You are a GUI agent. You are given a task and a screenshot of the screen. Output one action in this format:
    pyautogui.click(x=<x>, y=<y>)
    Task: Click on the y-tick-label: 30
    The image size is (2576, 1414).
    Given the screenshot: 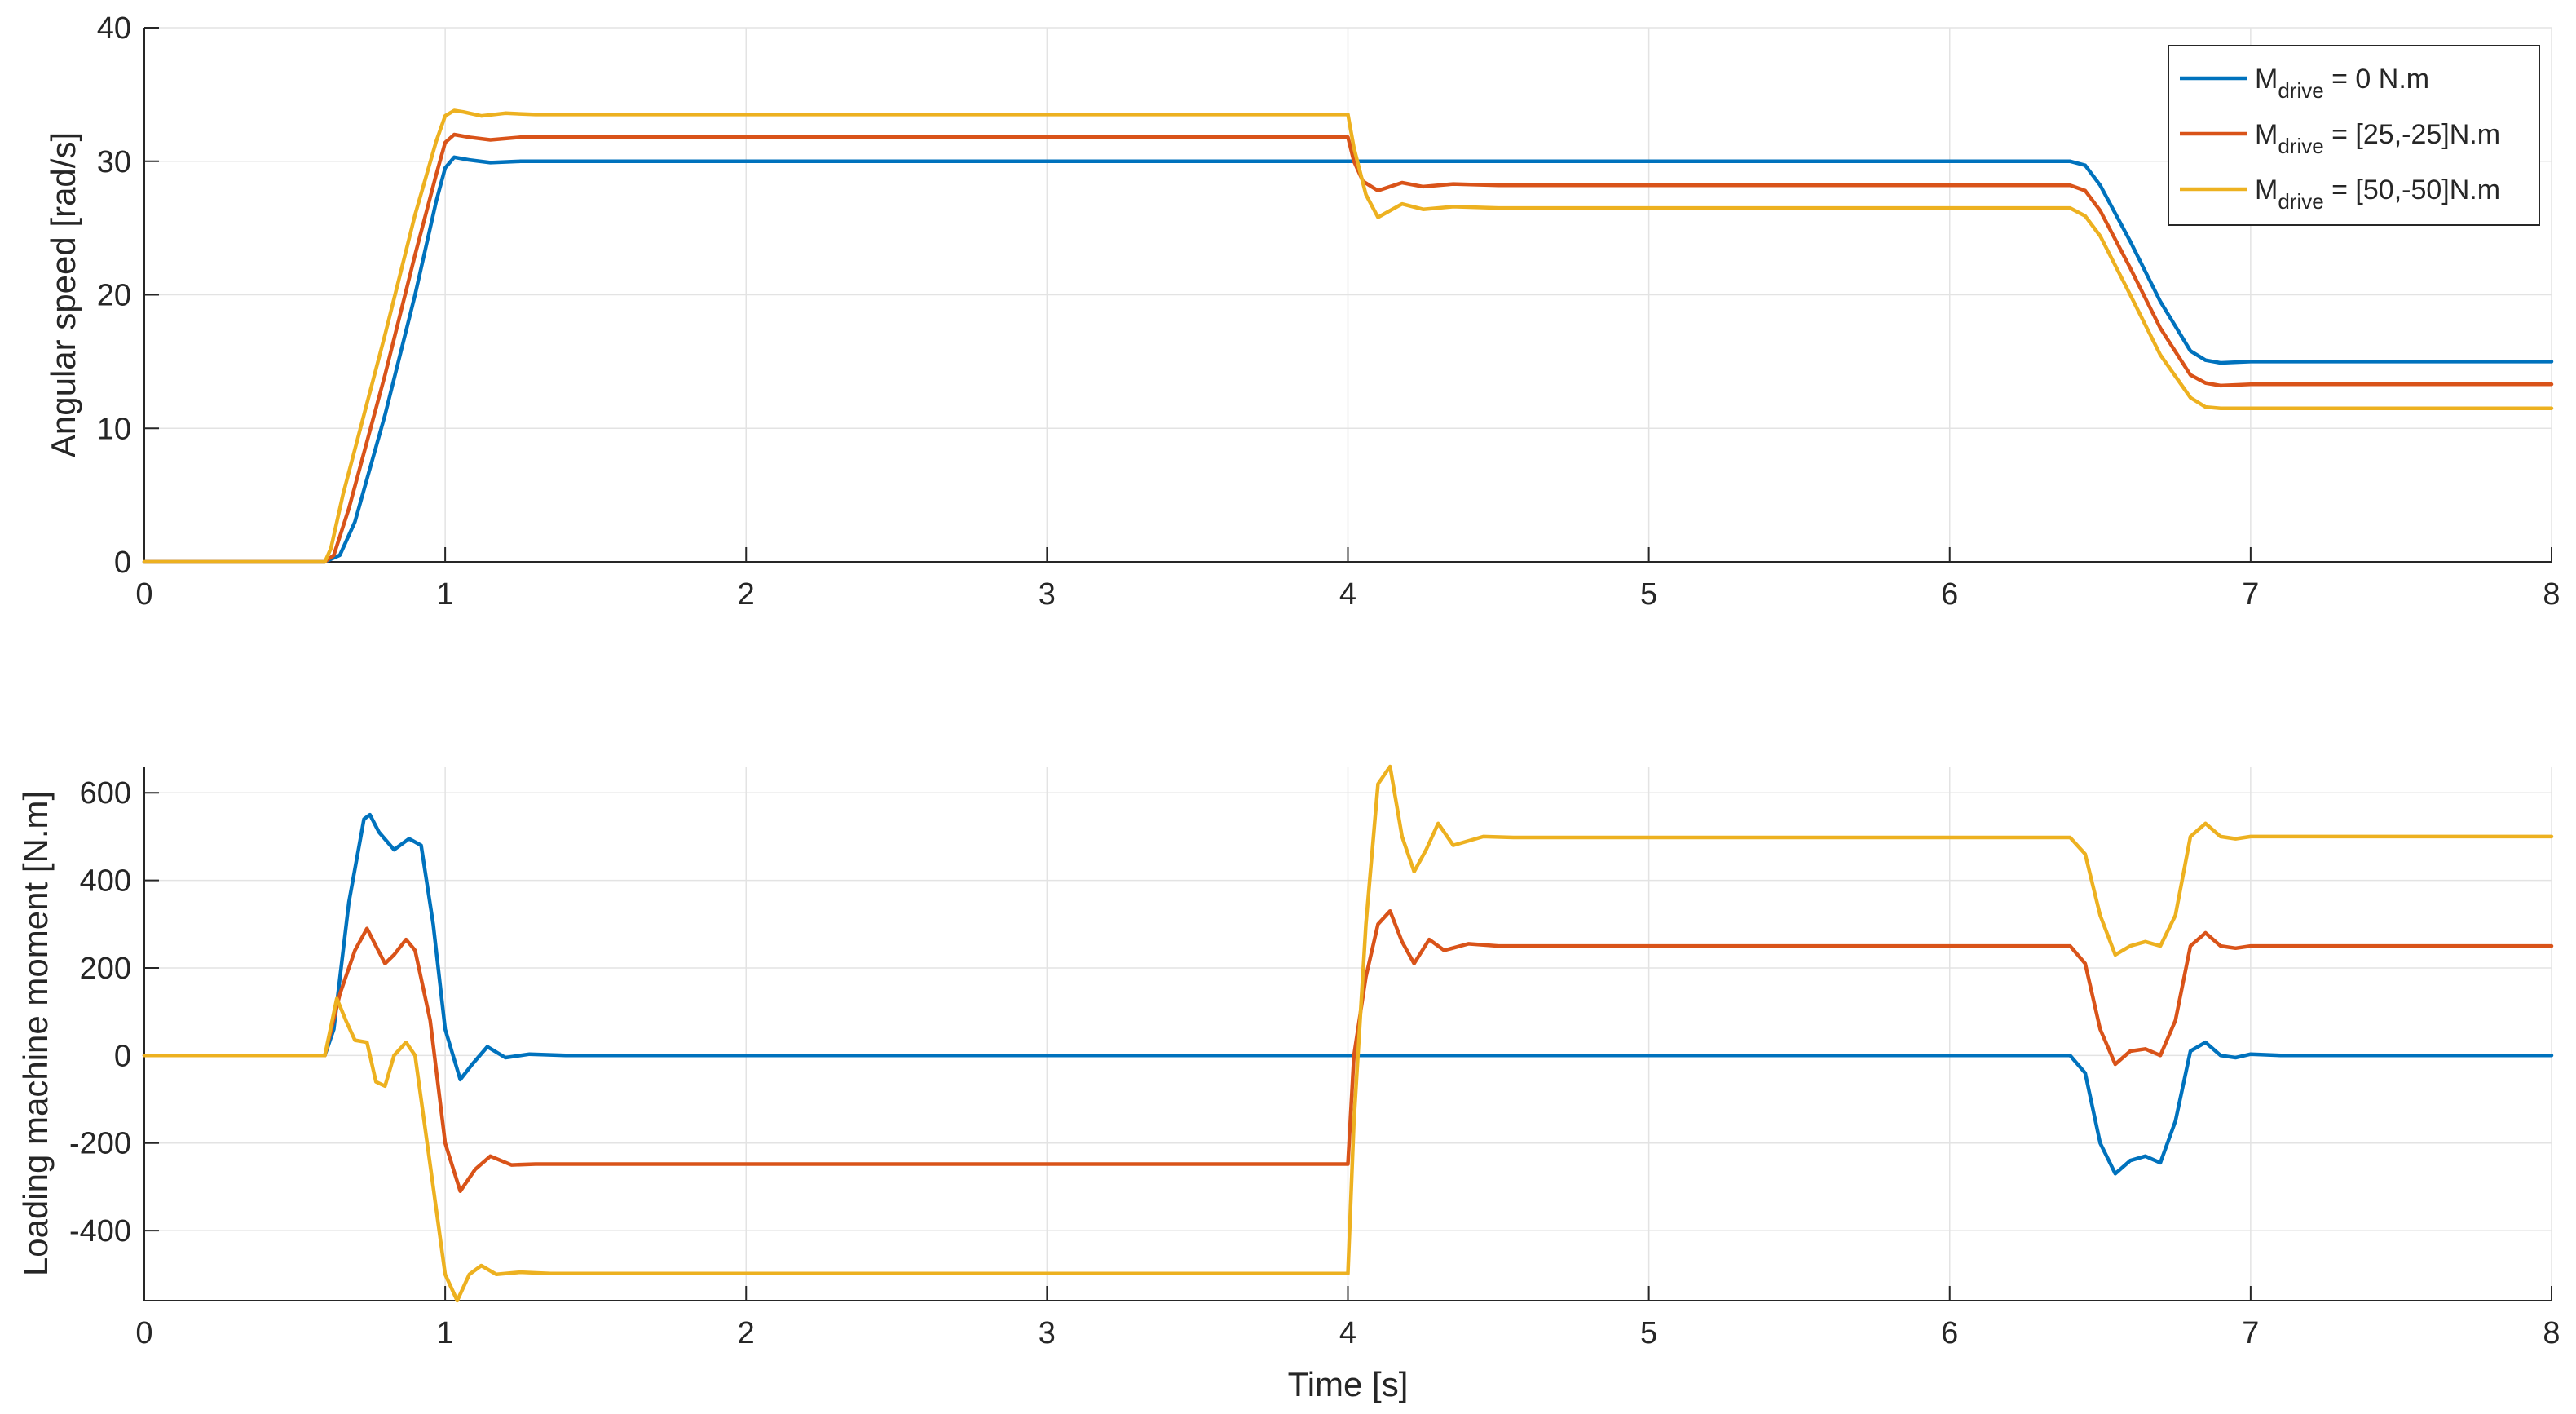 What is the action you would take?
    pyautogui.click(x=114, y=162)
    